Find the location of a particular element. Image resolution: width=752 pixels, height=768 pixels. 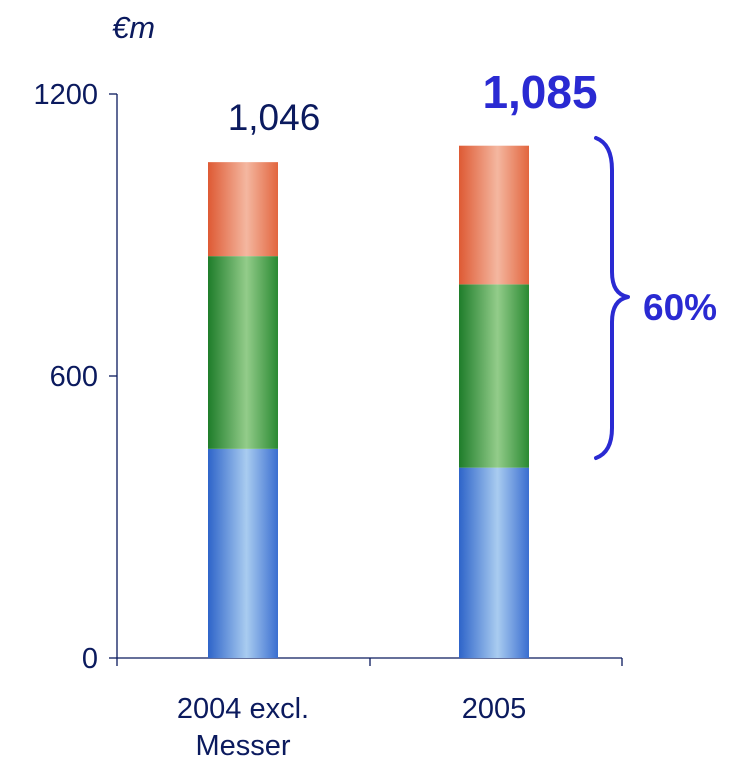

bracket-brace is located at coordinates (612, 298).